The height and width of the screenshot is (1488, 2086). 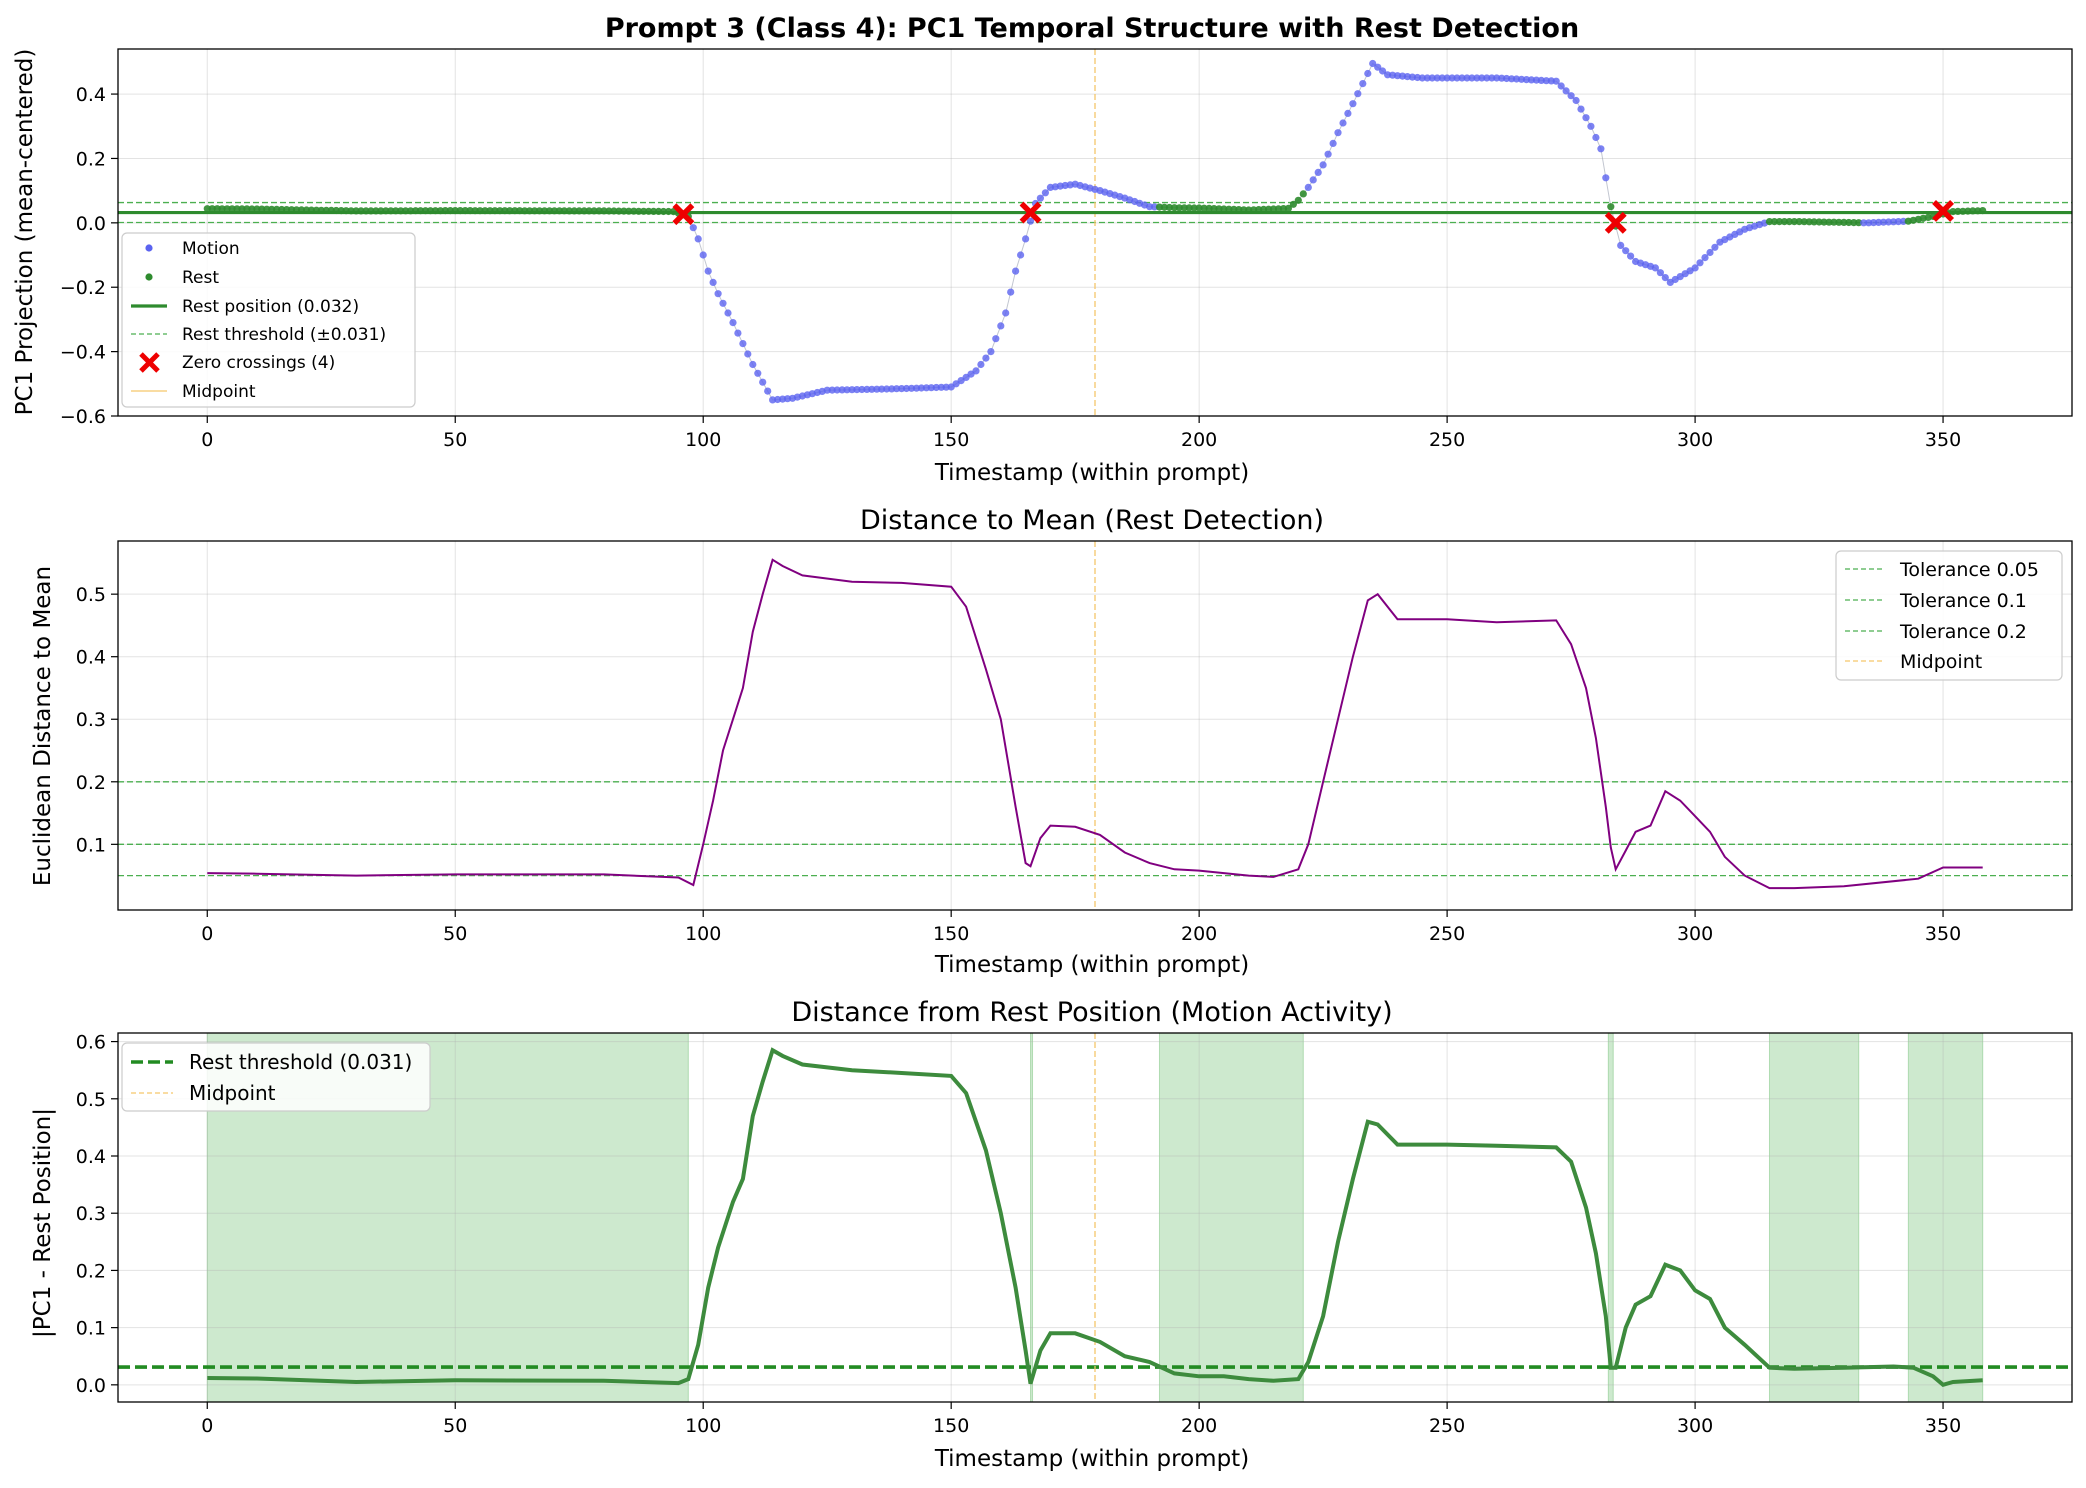 What do you see at coordinates (1941, 662) in the screenshot?
I see `legend-midpoint-2-label: Midpoint` at bounding box center [1941, 662].